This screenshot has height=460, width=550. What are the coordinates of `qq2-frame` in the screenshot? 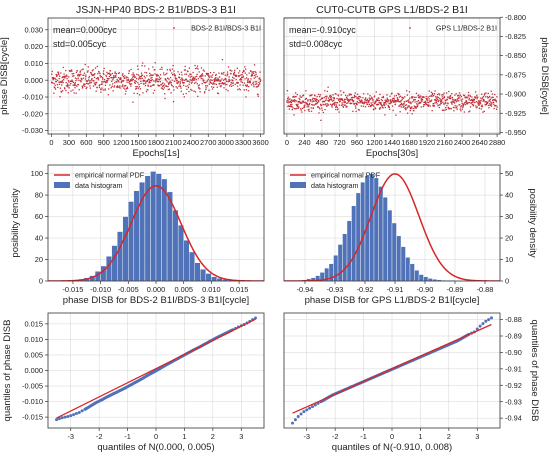 It's located at (392, 370).